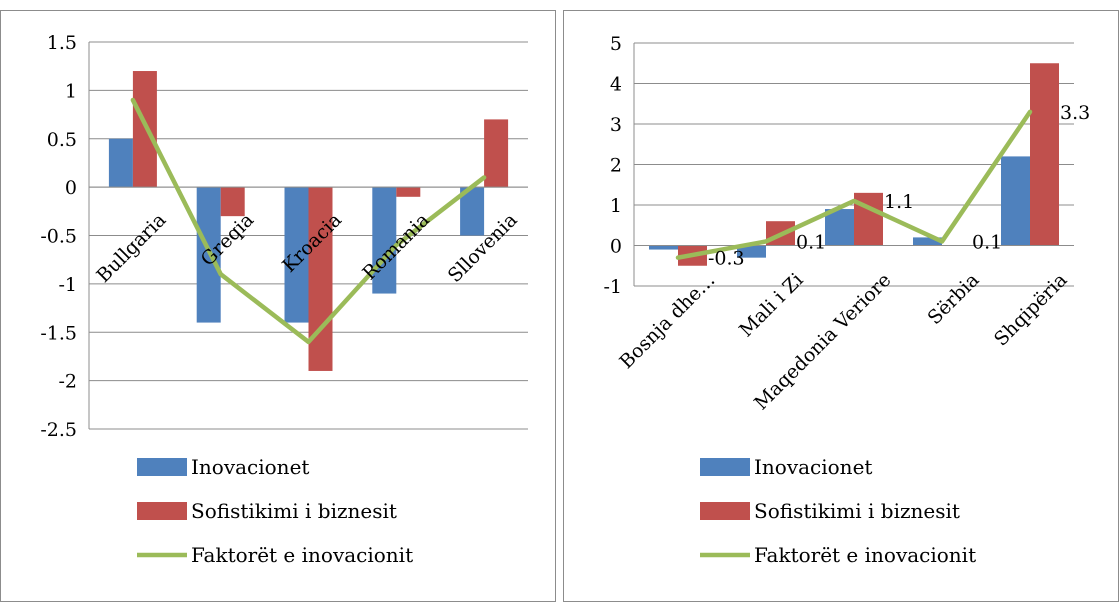  What do you see at coordinates (62, 43) in the screenshot?
I see `y-tick-label: 1.5` at bounding box center [62, 43].